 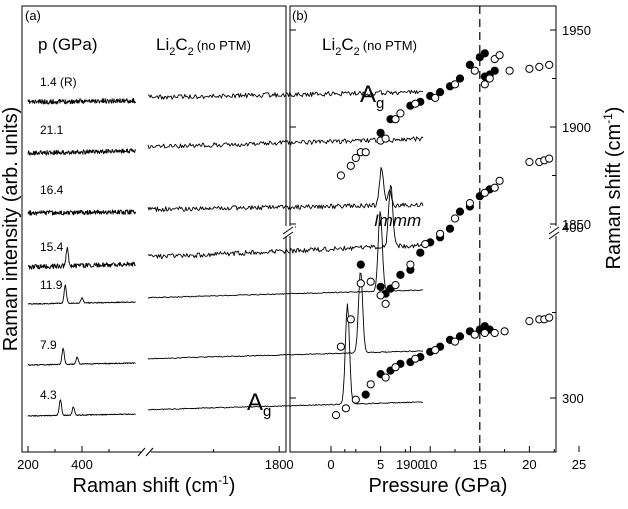 I want to click on pressure-label-11-9: 11.9, so click(x=51, y=285).